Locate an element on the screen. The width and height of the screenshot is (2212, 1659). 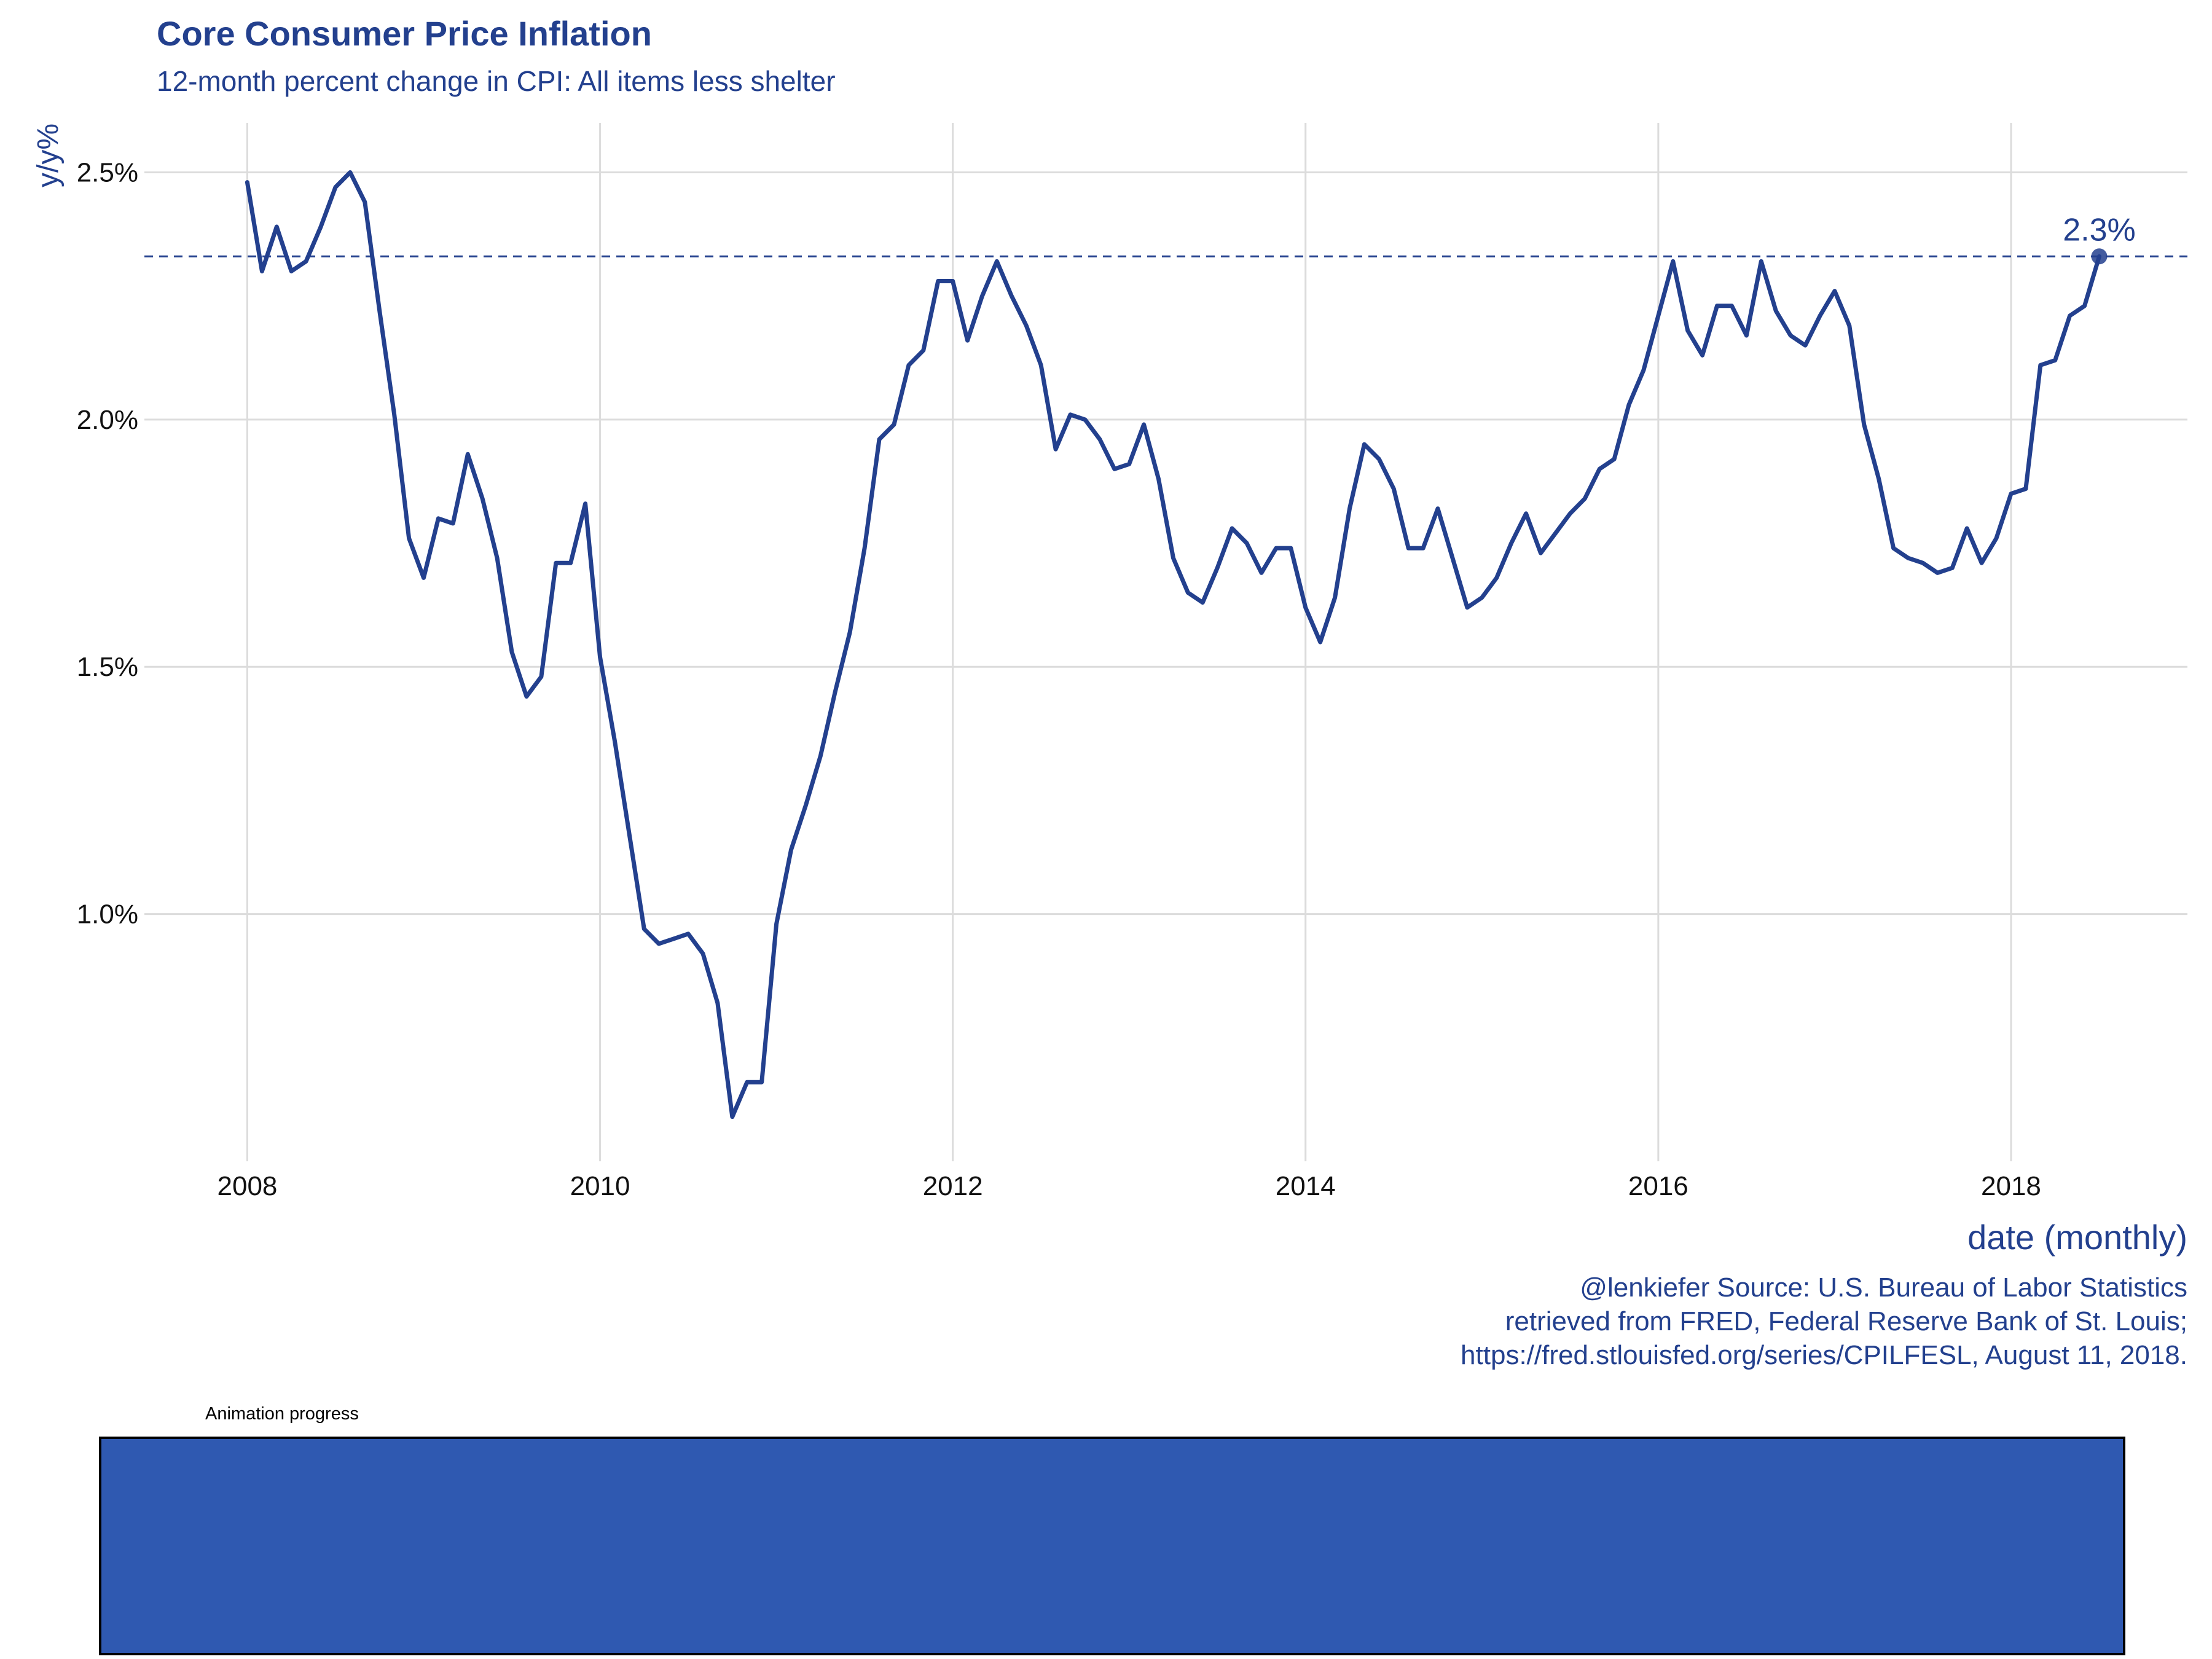
x-tick-label: 2016 is located at coordinates (1658, 1186).